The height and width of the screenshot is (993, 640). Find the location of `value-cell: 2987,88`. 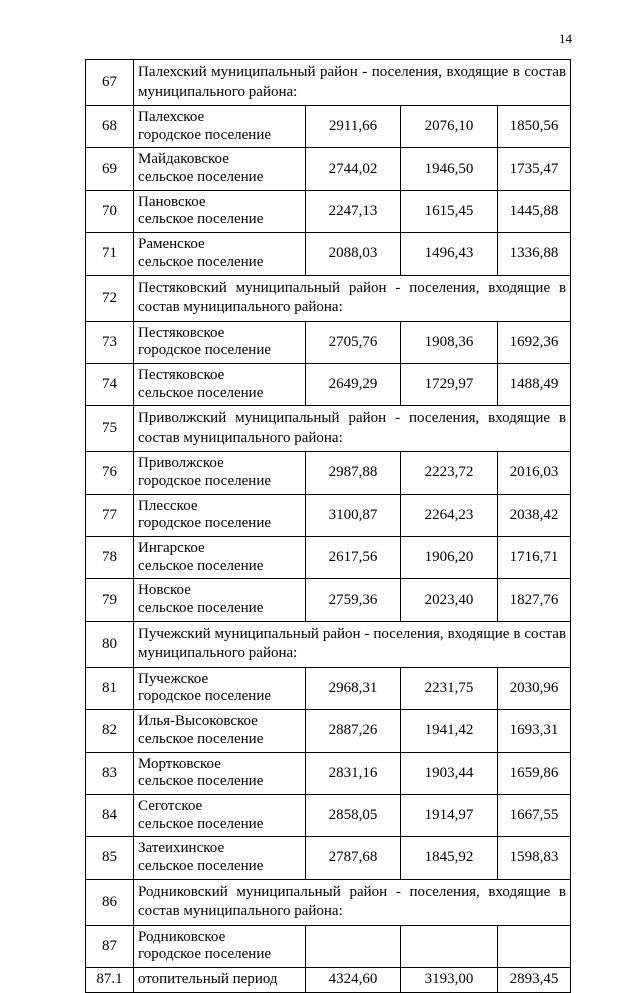

value-cell: 2987,88 is located at coordinates (353, 473).